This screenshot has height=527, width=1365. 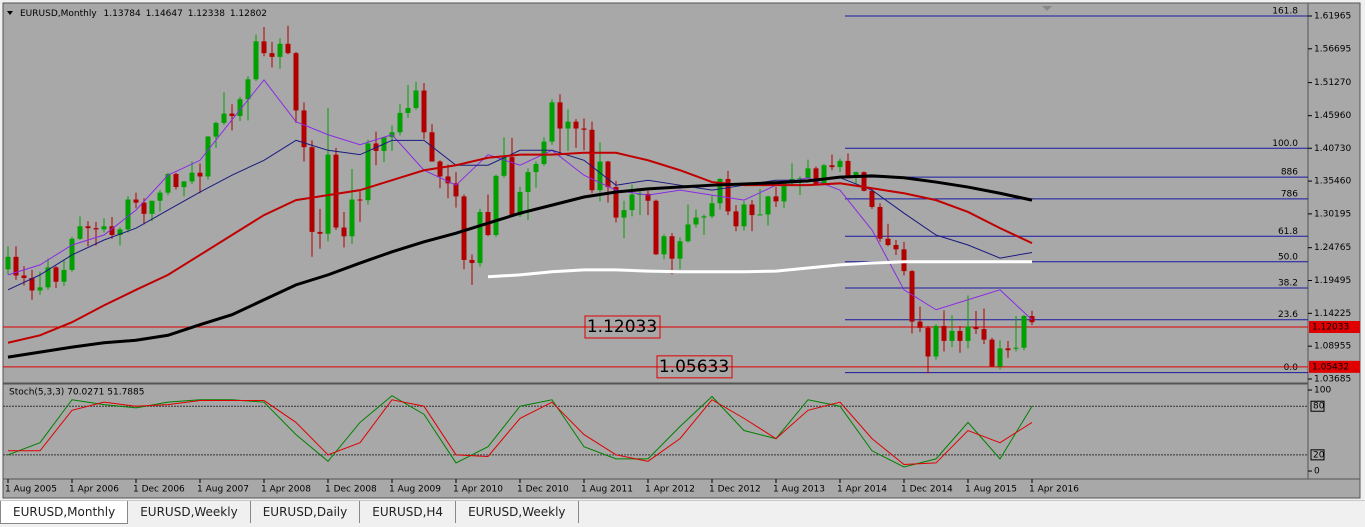 I want to click on price-label: 1.12033, so click(x=622, y=327).